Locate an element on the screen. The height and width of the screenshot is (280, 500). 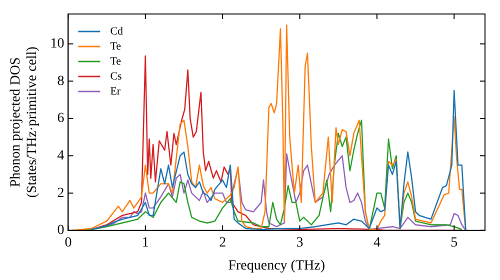
legend-label: Er is located at coordinates (115, 91).